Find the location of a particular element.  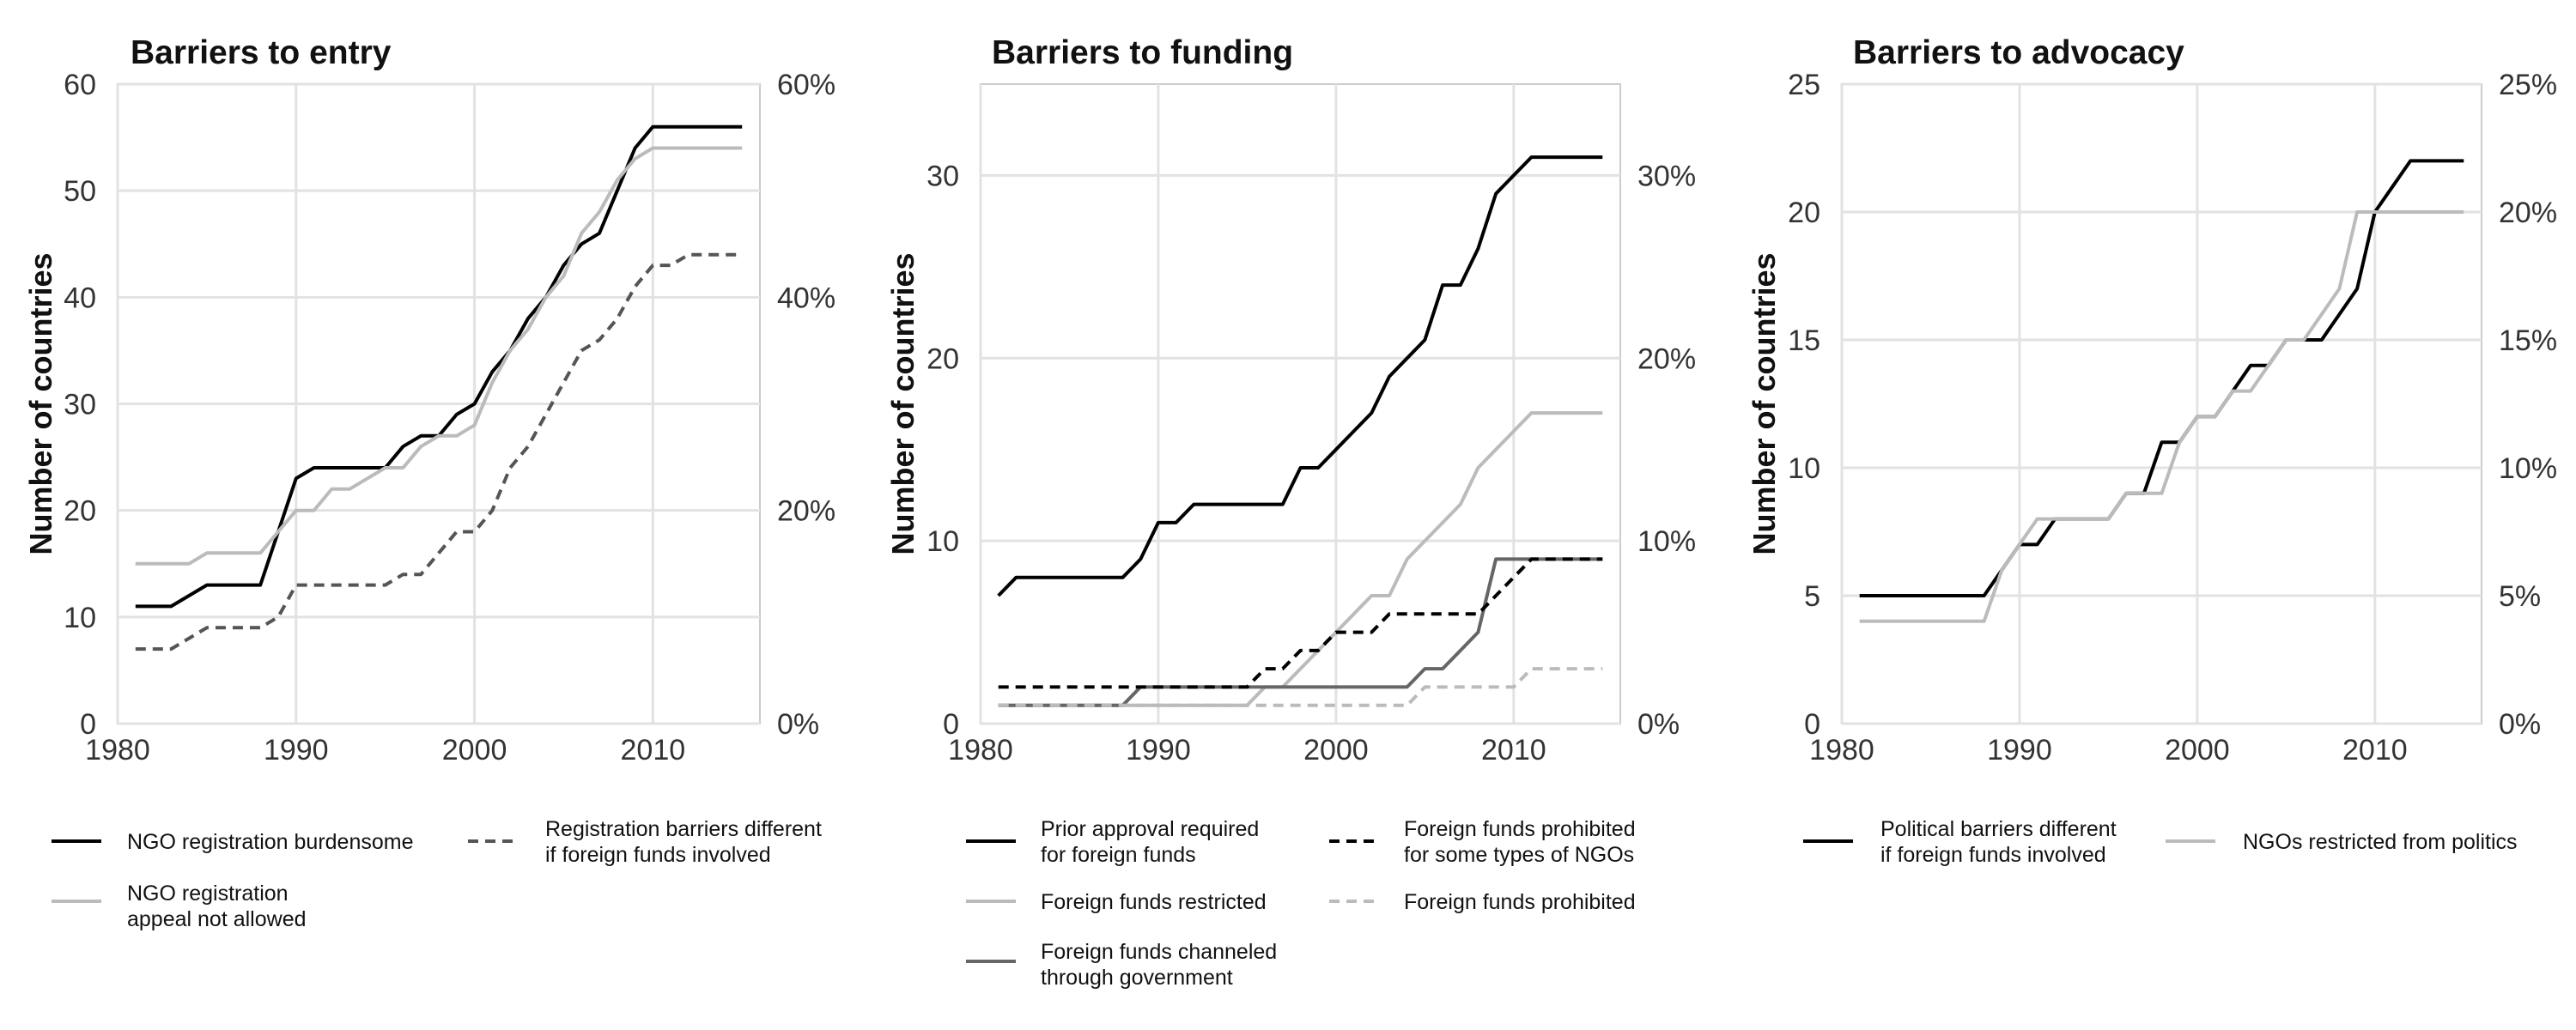

legend-item: Foreign funds prohibited is located at coordinates (1482, 902).